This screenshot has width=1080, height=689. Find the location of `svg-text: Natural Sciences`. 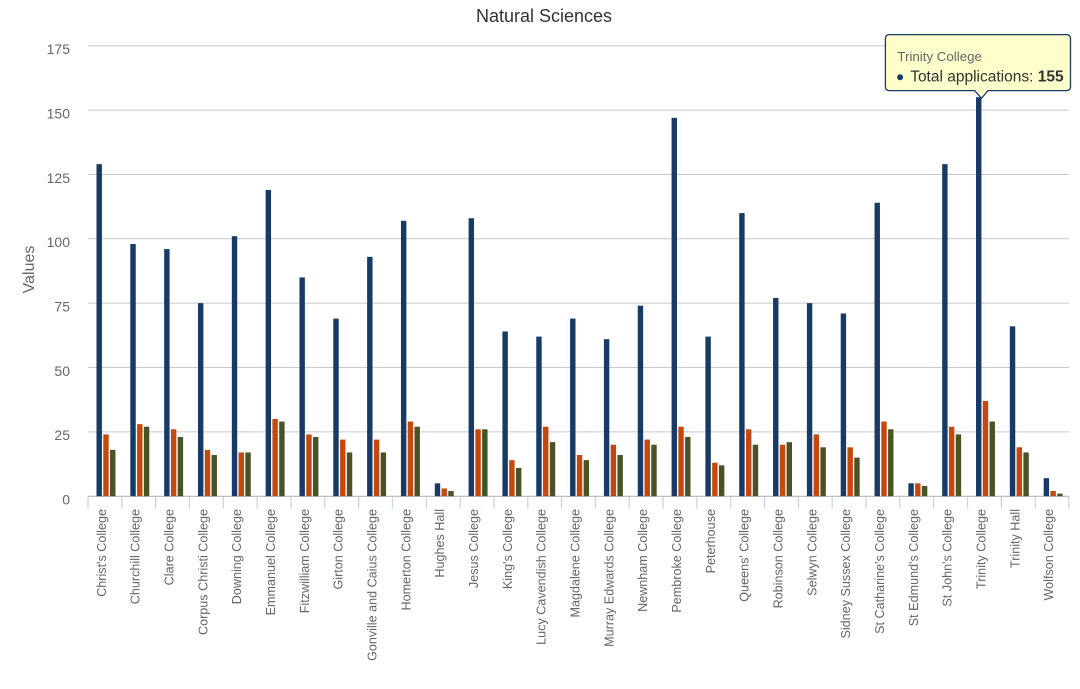

svg-text: Natural Sciences is located at coordinates (544, 16).